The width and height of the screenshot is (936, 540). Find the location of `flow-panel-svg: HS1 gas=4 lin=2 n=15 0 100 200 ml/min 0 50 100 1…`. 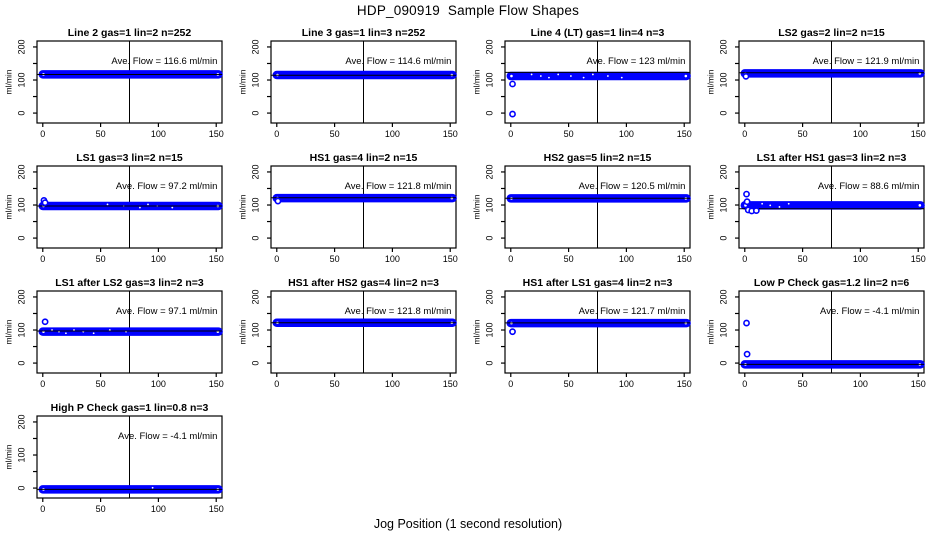

flow-panel-svg: HS1 gas=4 lin=2 n=15 0 100 200 ml/min 0 50 100 1… is located at coordinates (347, 208).